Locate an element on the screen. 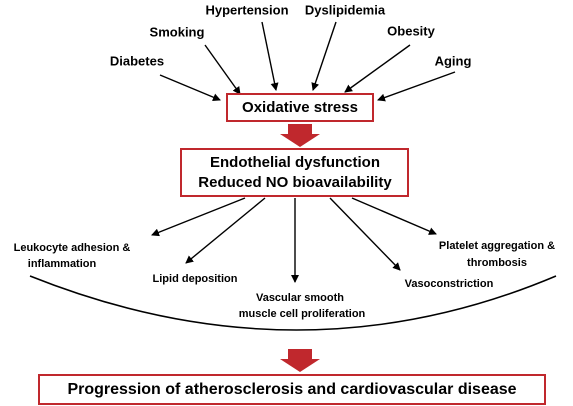 This screenshot has width=573, height=406. dysfunction-label: Endothelial dysfunction is located at coordinates (295, 162).